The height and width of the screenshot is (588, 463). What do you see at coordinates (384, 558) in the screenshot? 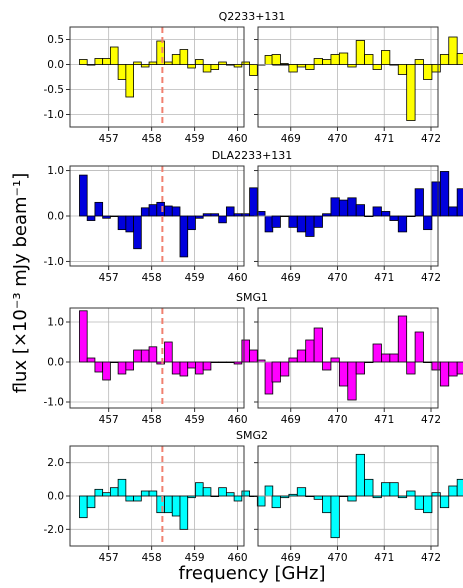
I see `x-tick-label: 471` at bounding box center [384, 558].